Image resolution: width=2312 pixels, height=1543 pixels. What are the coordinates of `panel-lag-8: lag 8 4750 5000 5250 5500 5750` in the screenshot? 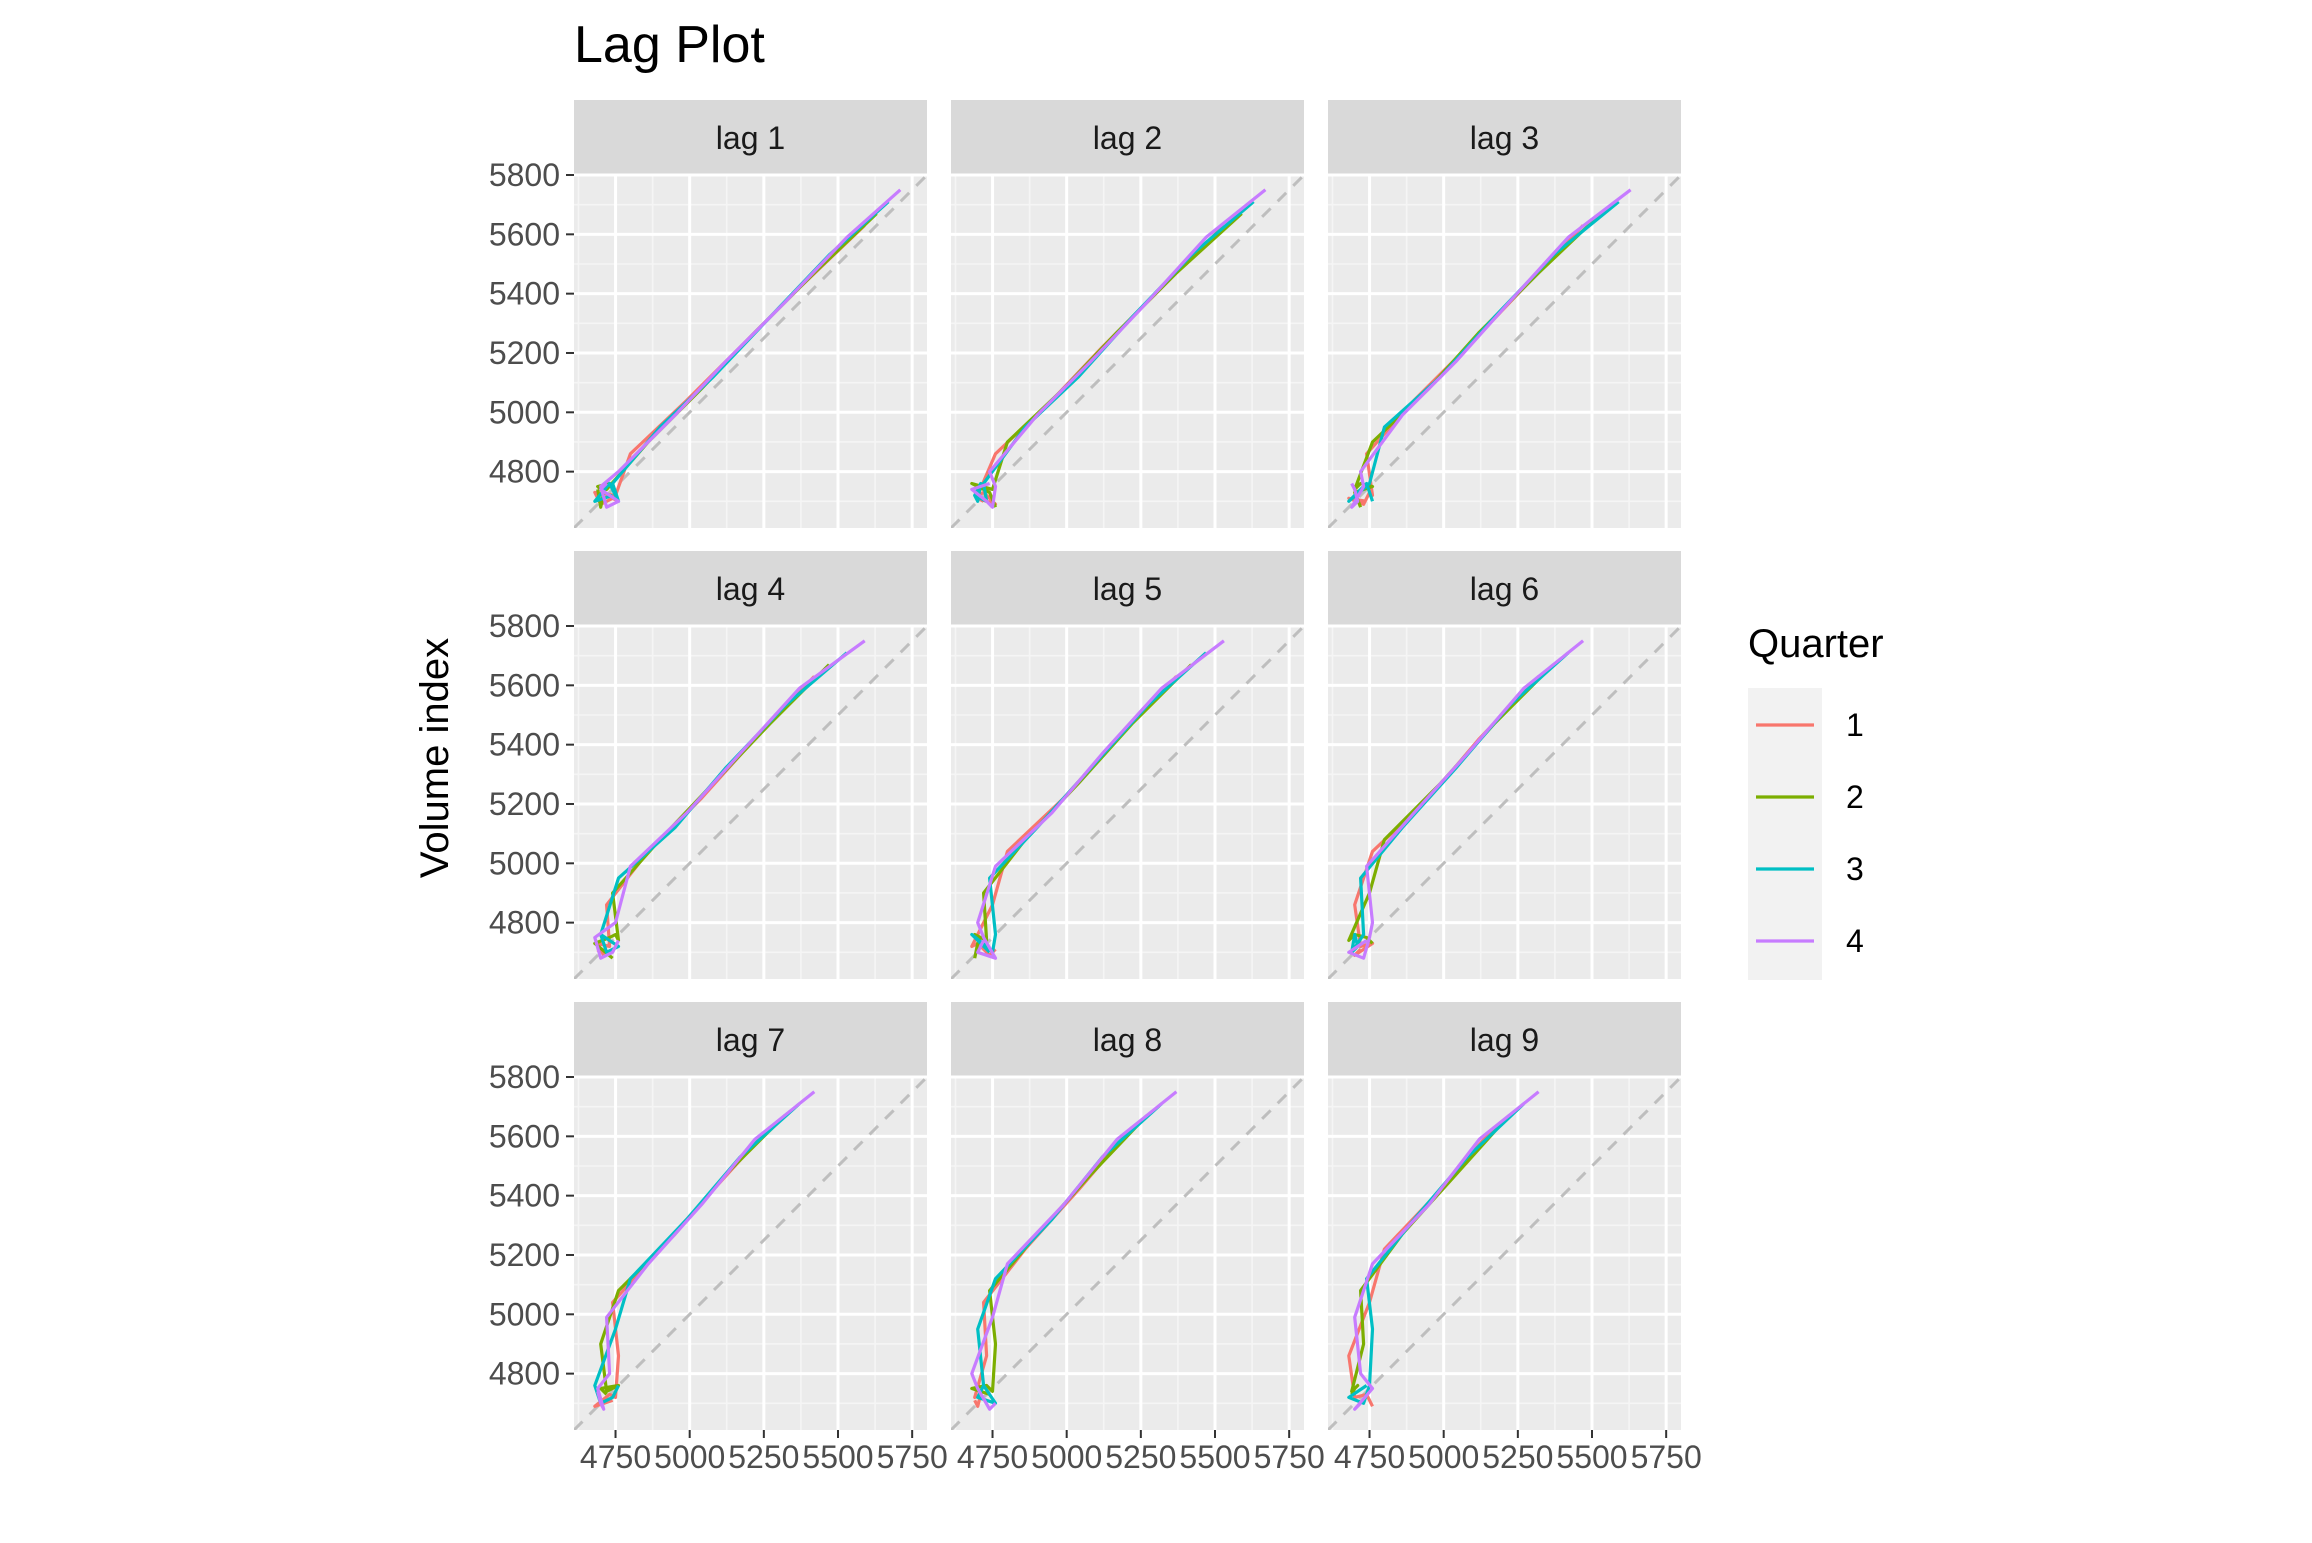 It's located at (1138, 1238).